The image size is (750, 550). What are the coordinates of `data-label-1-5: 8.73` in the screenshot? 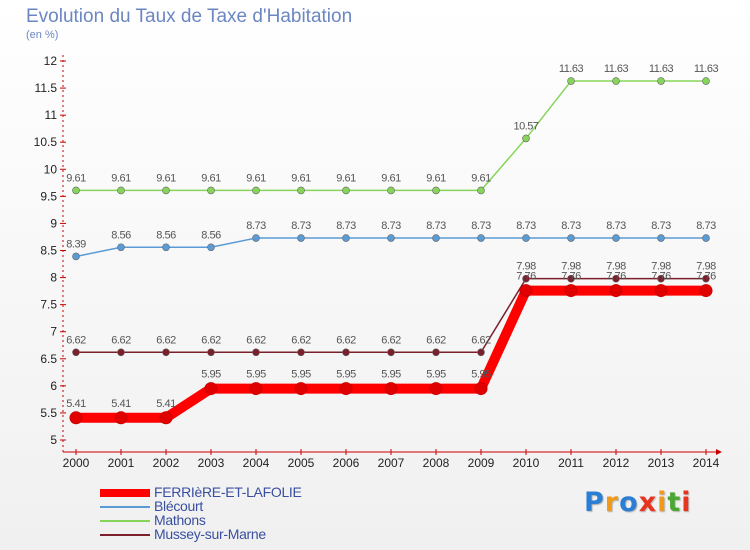 It's located at (301, 226).